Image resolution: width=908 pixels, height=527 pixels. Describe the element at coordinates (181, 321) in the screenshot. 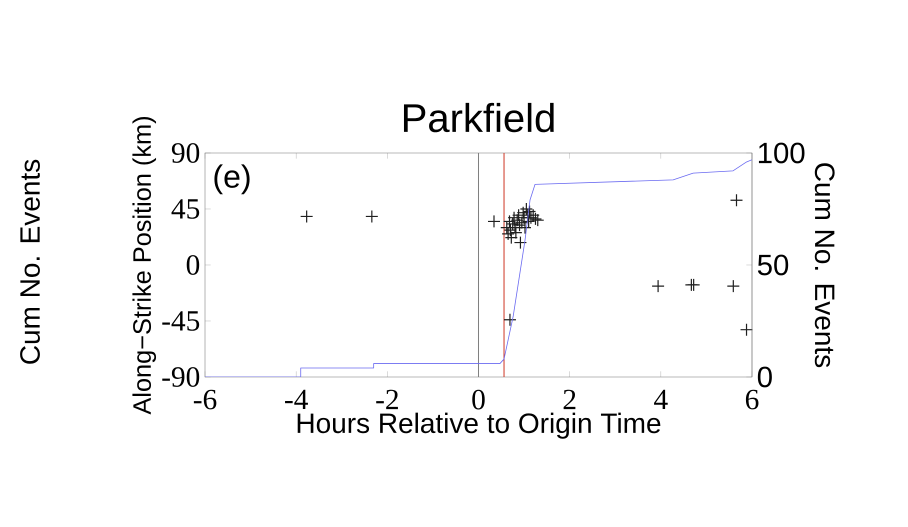

I see `y-tick-label: -45` at that location.